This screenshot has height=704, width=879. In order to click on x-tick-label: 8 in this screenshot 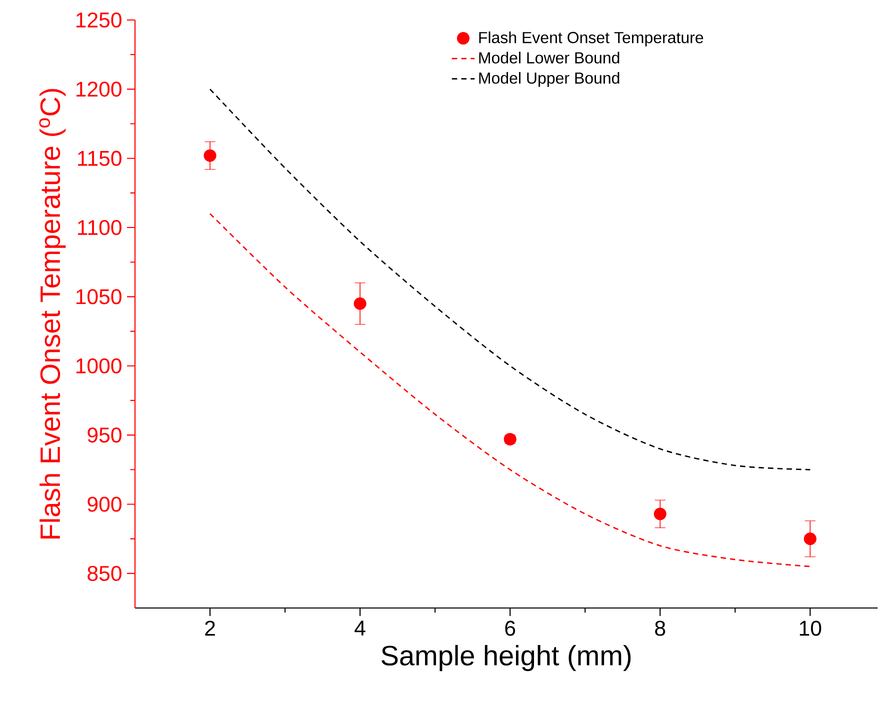, I will do `click(660, 628)`.